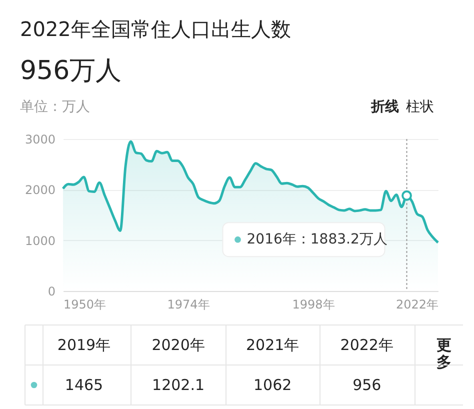 Image resolution: width=474 pixels, height=409 pixels. What do you see at coordinates (273, 345) in the screenshot?
I see `text: 2021年` at bounding box center [273, 345].